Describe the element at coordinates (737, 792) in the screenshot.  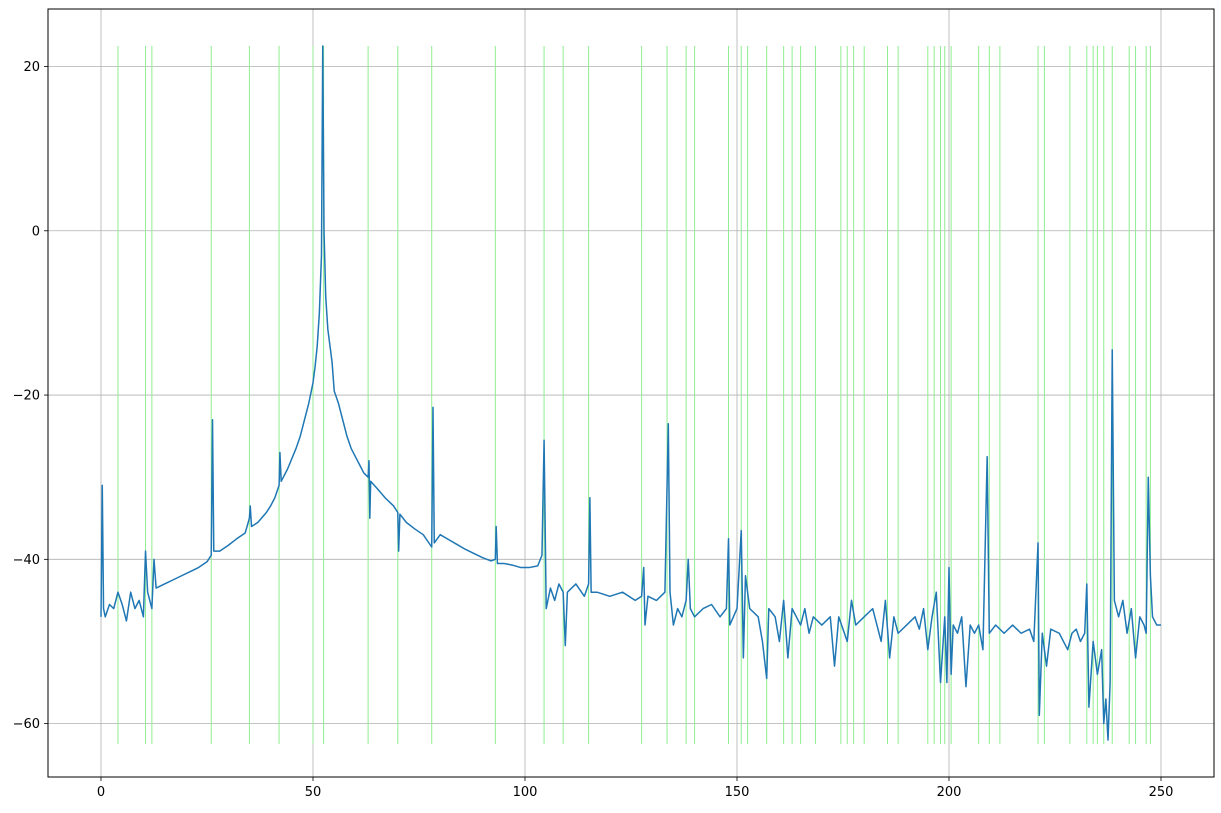
I see `x-tick-label-3: 150` at that location.